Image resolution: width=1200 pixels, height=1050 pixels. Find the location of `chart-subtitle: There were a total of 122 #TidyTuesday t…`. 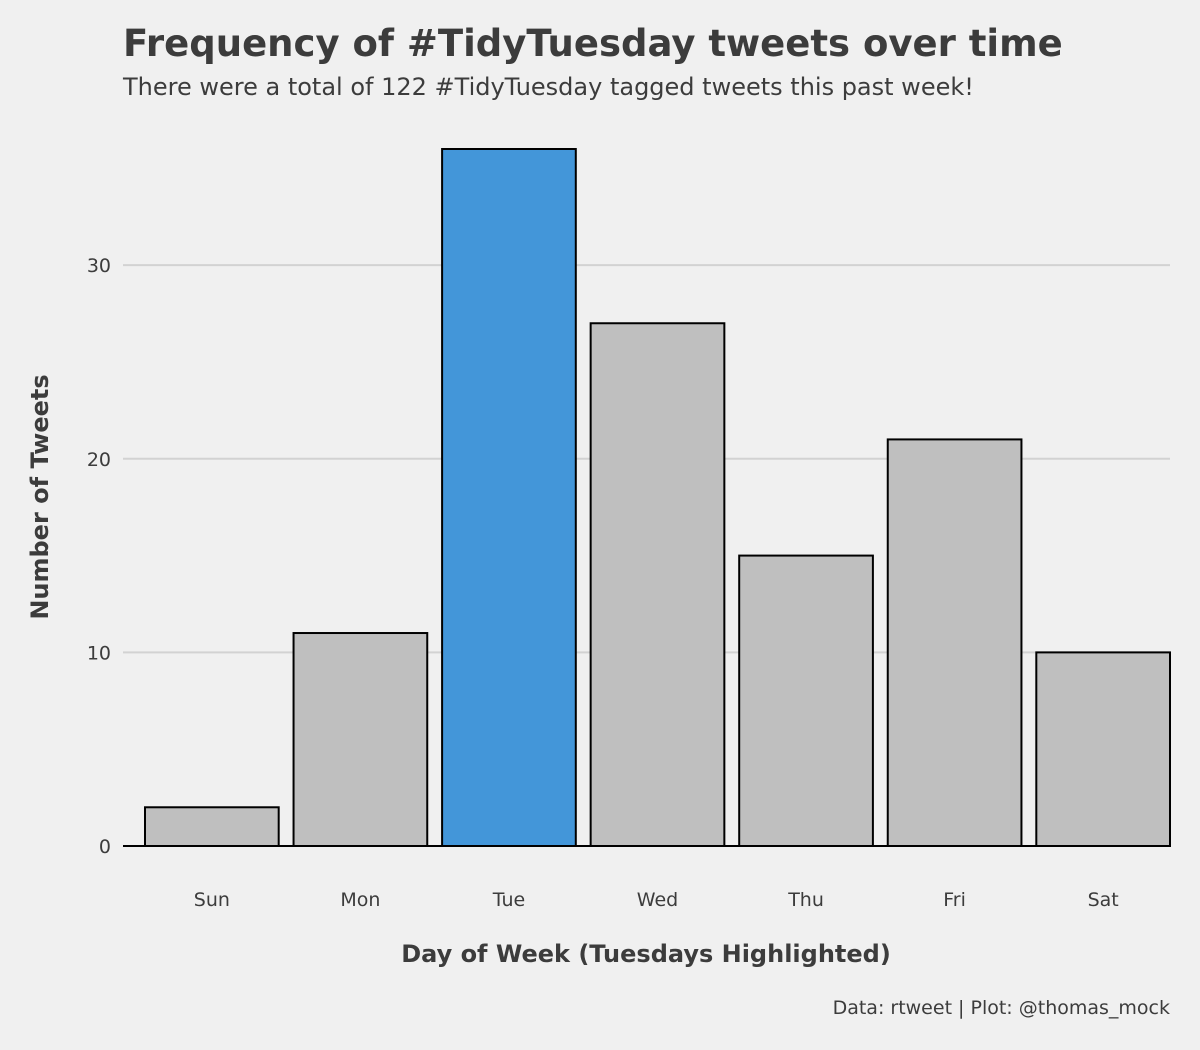

chart-subtitle: There were a total of 122 #TidyTuesday t… is located at coordinates (548, 87).